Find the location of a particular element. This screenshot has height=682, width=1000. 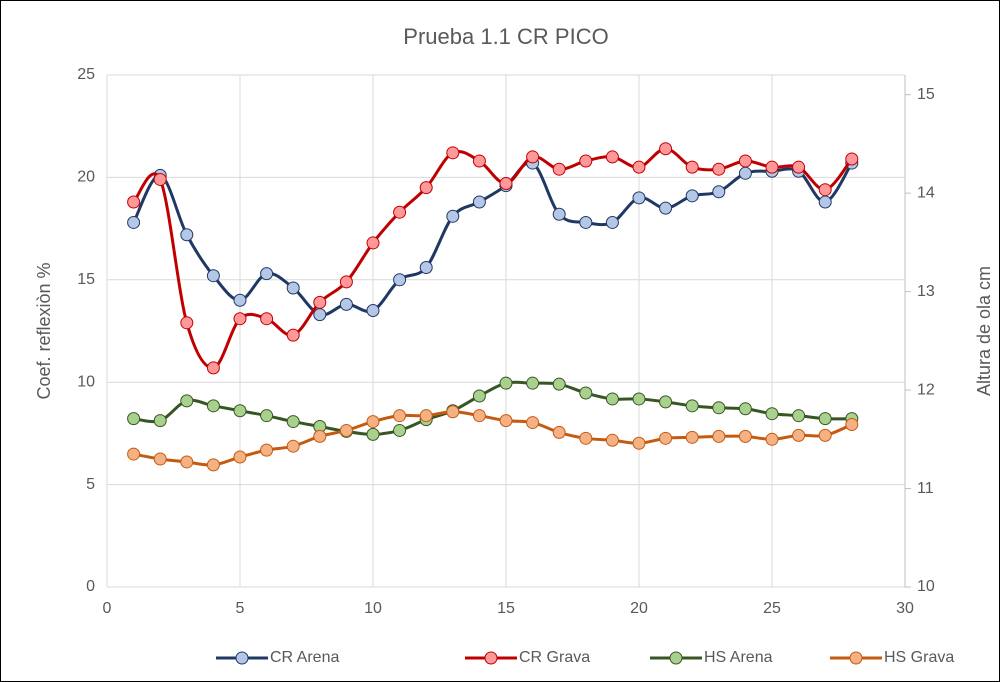

y-axis-title: Coef. reflexiòn % is located at coordinates (44, 330).